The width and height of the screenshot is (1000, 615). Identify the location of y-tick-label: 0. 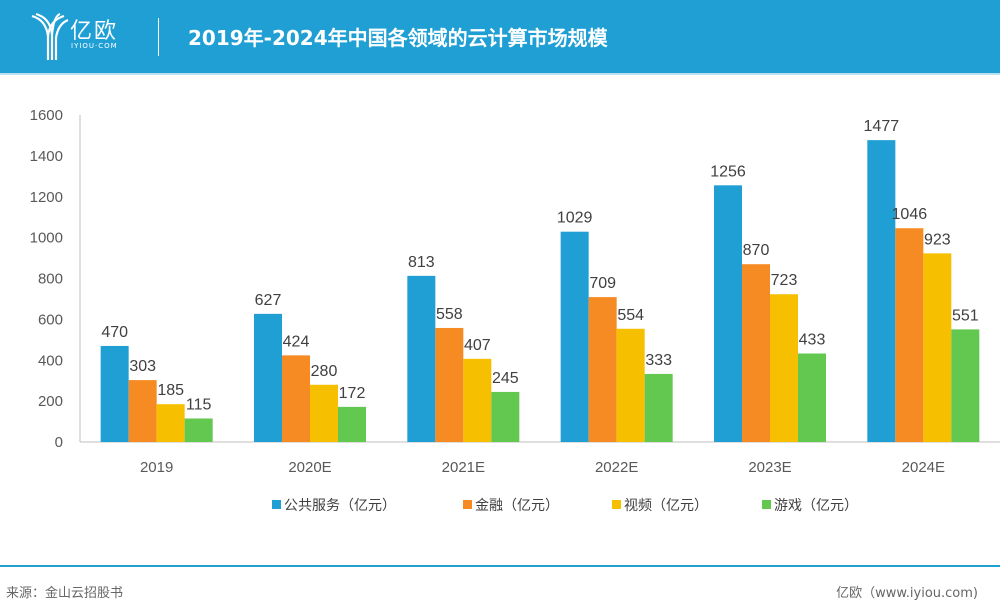
(59, 442).